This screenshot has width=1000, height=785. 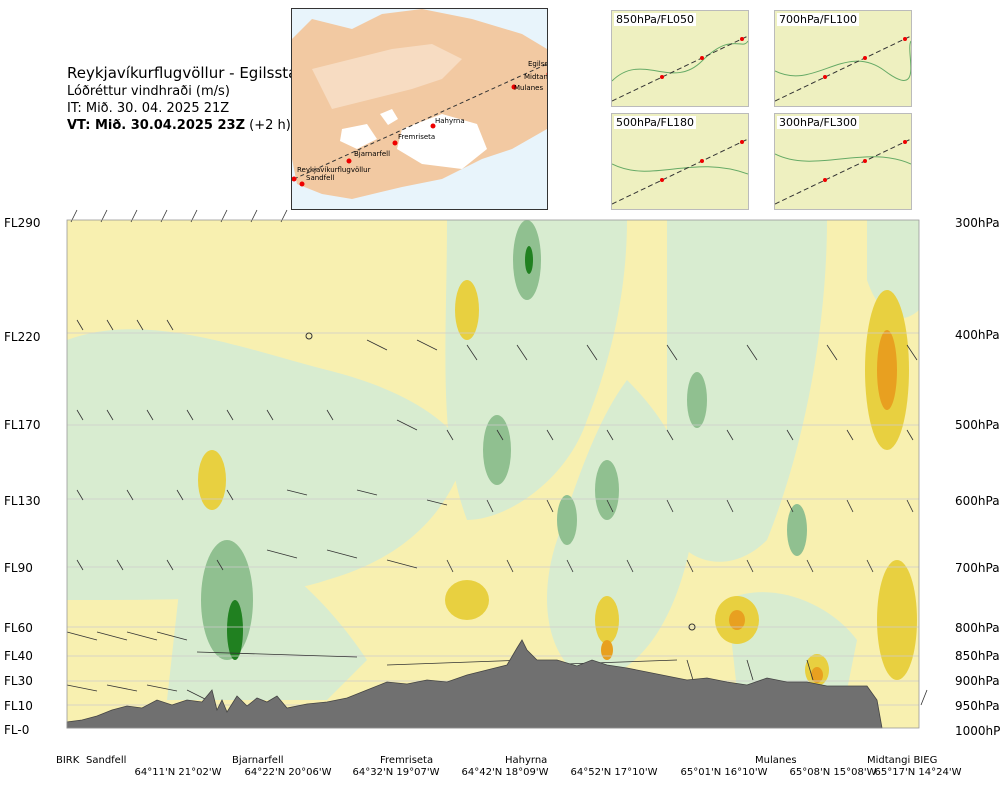 What do you see at coordinates (833, 772) in the screenshot?
I see `coordinate-label: 65°08'N 15°08'W` at bounding box center [833, 772].